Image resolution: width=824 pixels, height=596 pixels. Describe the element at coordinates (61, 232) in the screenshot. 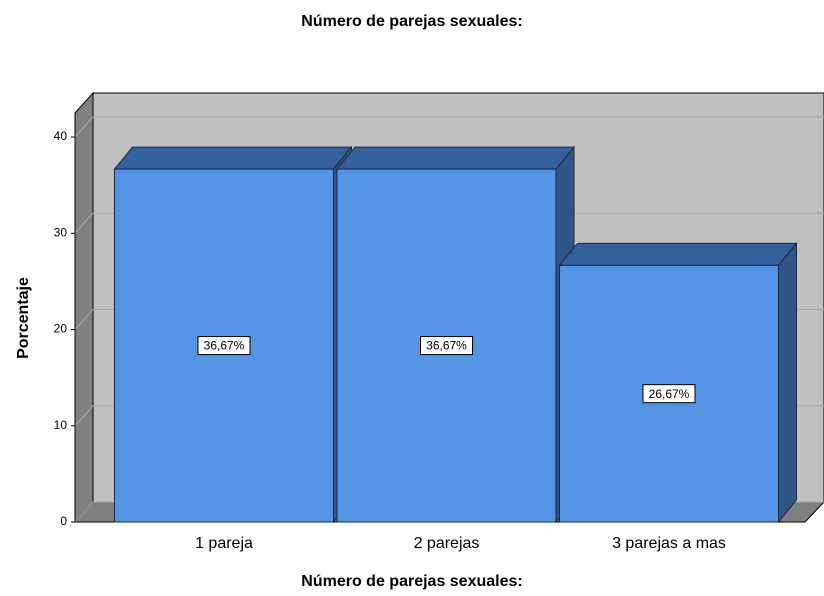

I see `y-tick-label: 30` at that location.